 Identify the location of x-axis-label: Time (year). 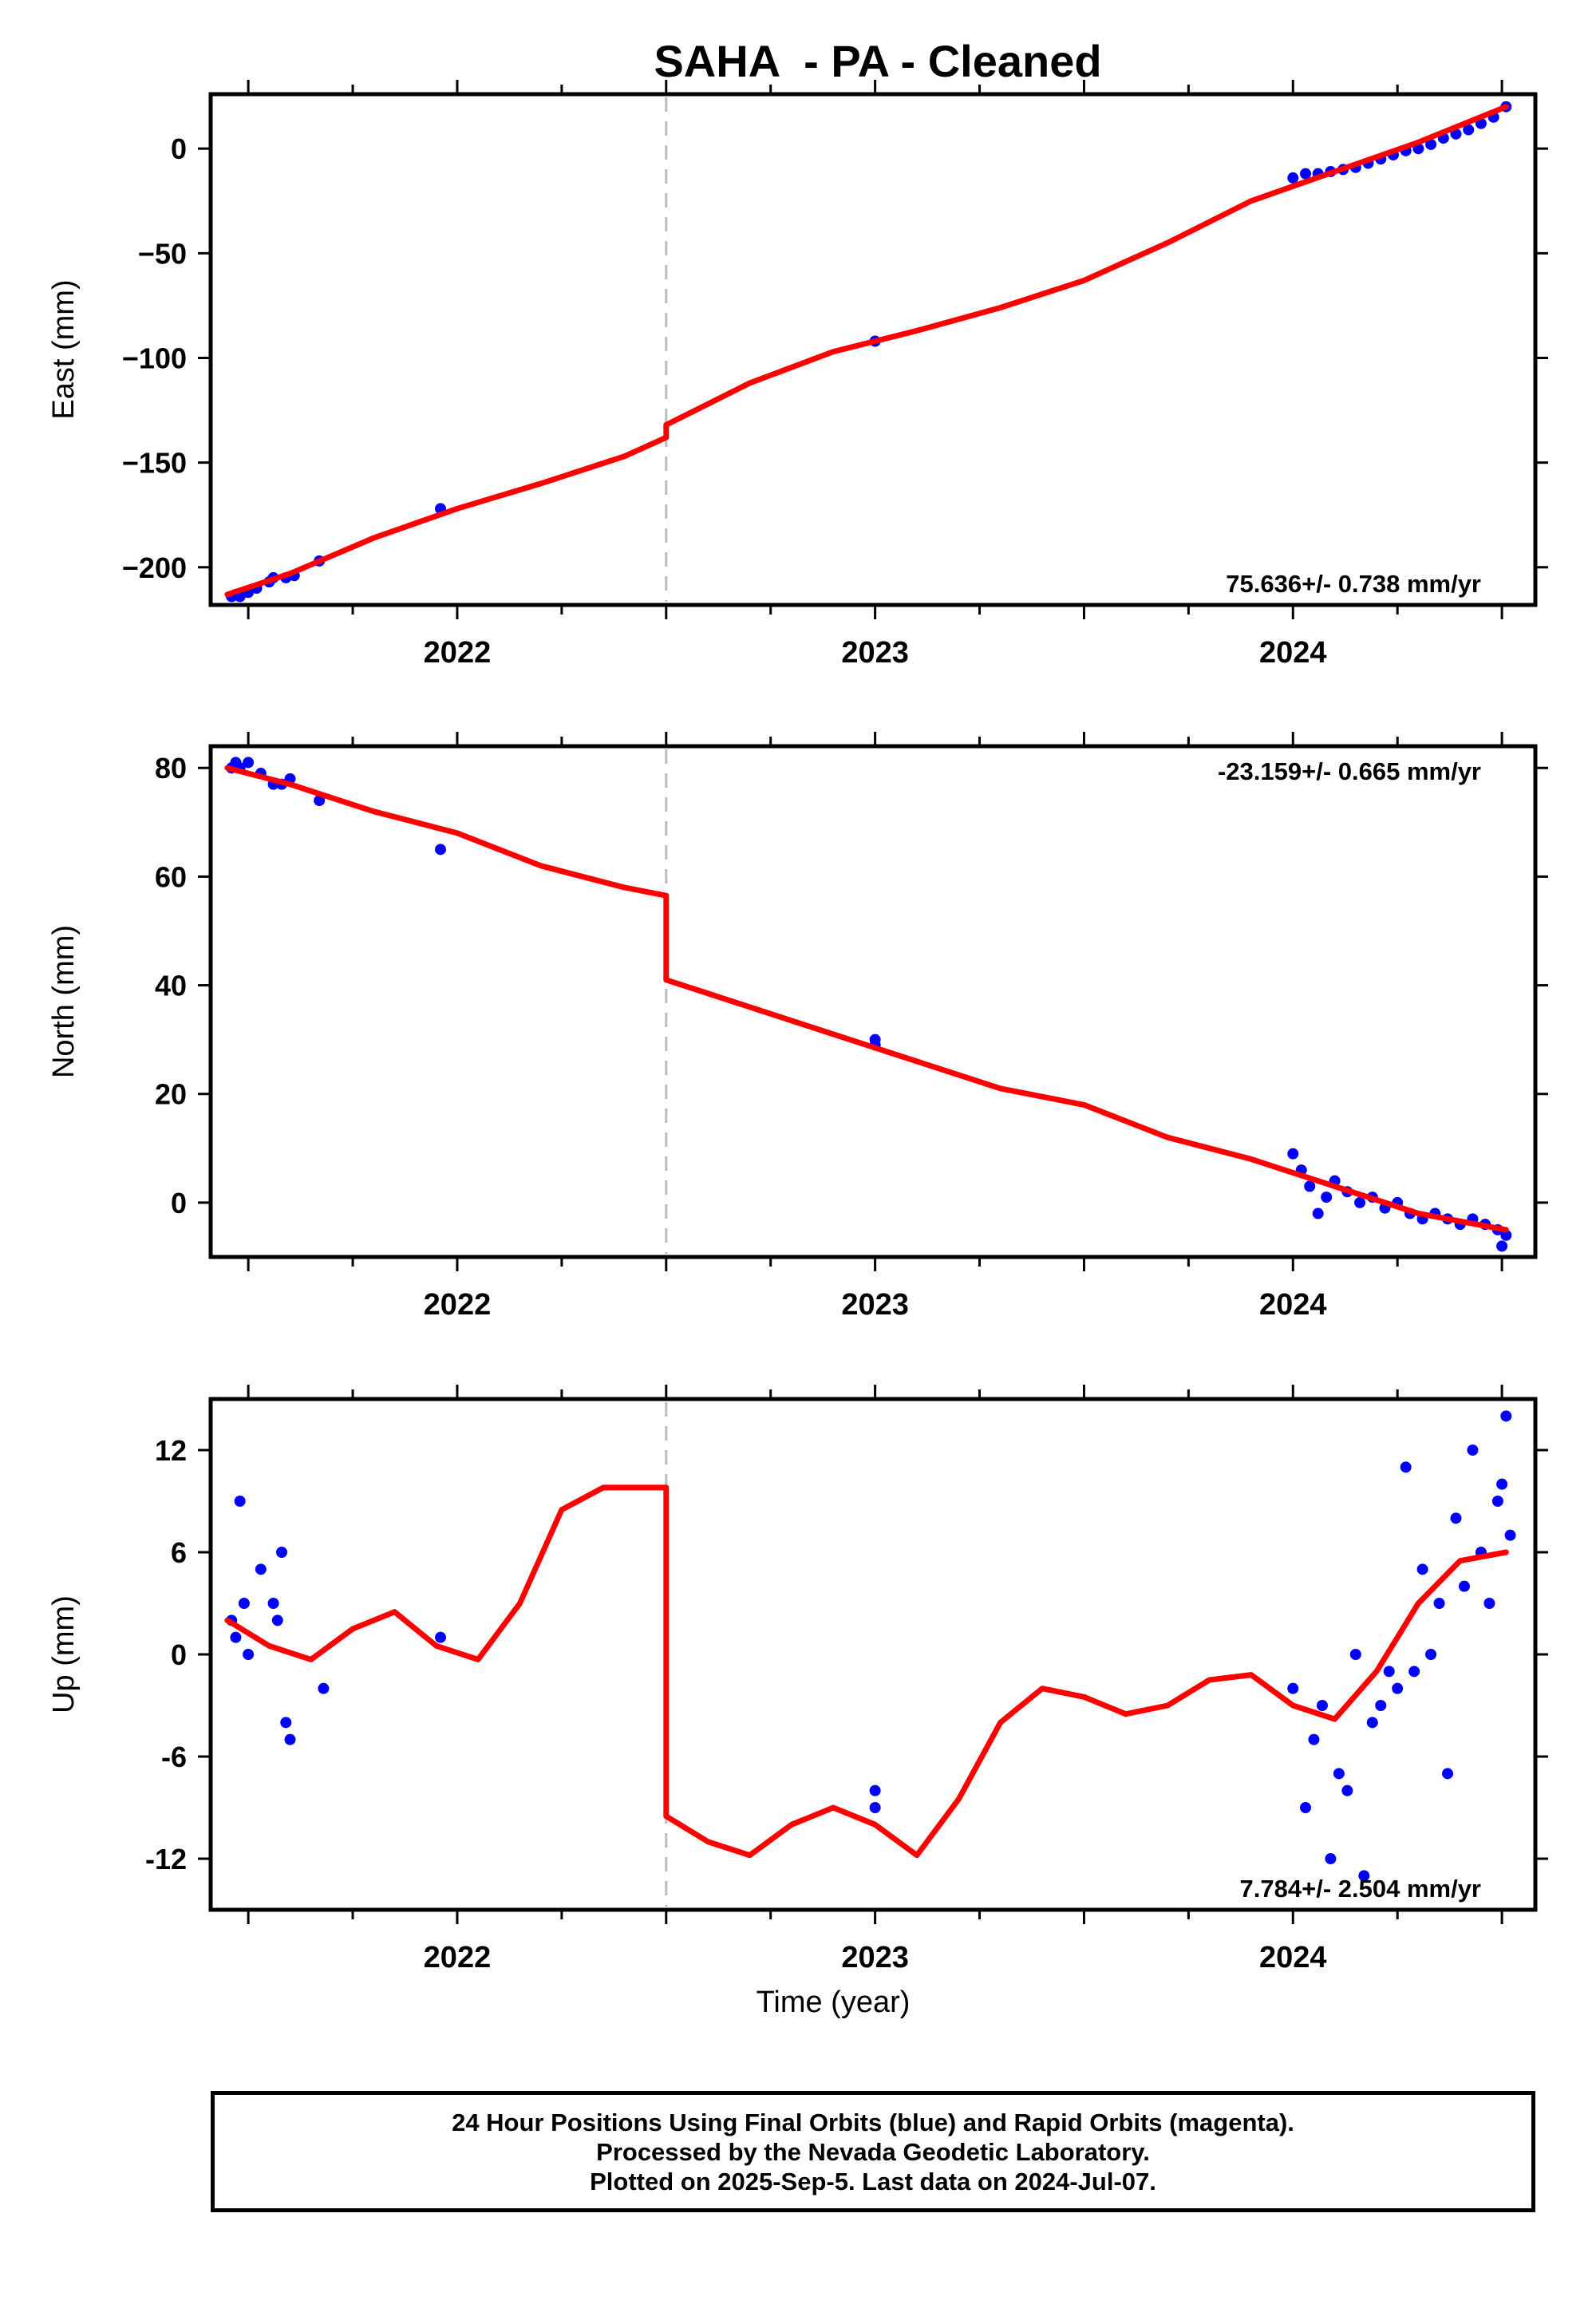
(834, 2002).